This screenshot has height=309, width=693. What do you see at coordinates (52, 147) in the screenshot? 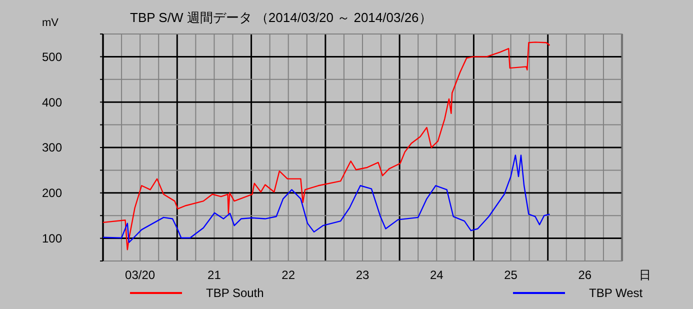
I see `y-tick-label: 300` at bounding box center [52, 147].